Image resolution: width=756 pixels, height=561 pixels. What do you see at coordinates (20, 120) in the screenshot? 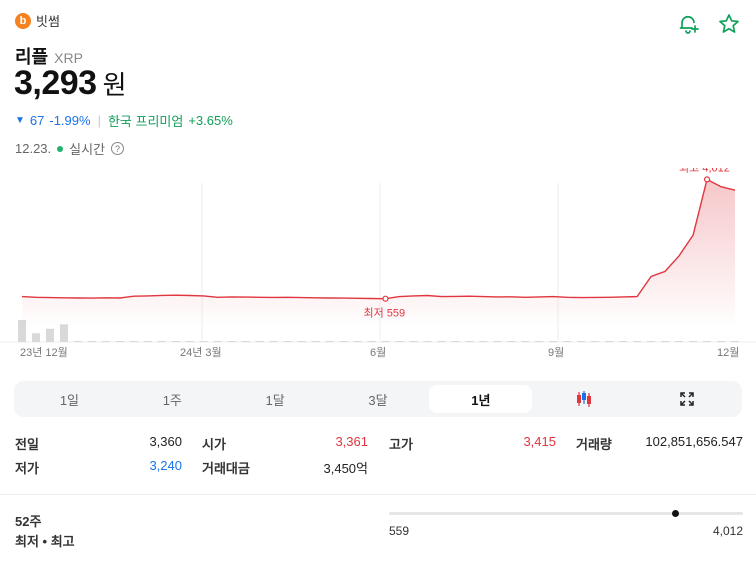
I see `down-arrow-icon: ▼` at bounding box center [20, 120].